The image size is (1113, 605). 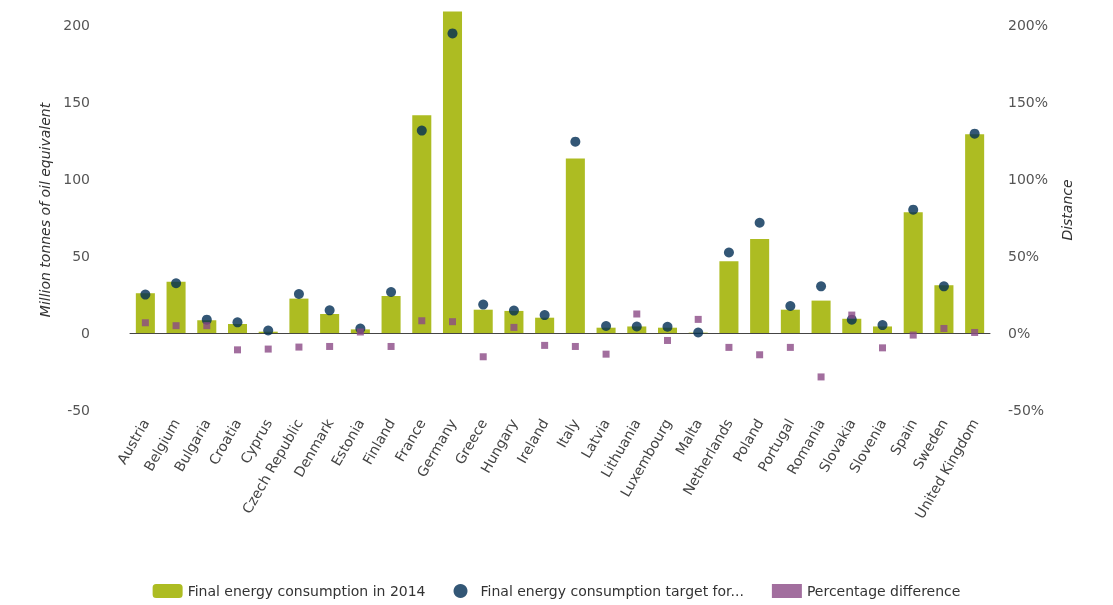 I want to click on y2-tick-label: 150%, so click(x=1028, y=102).